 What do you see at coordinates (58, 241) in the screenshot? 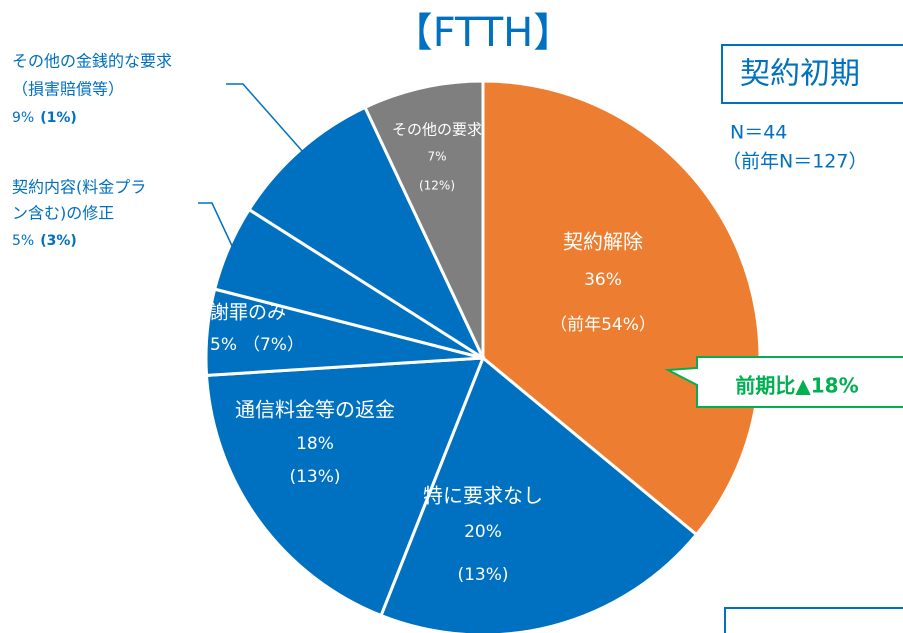
I see `prev-label: (3%)` at bounding box center [58, 241].